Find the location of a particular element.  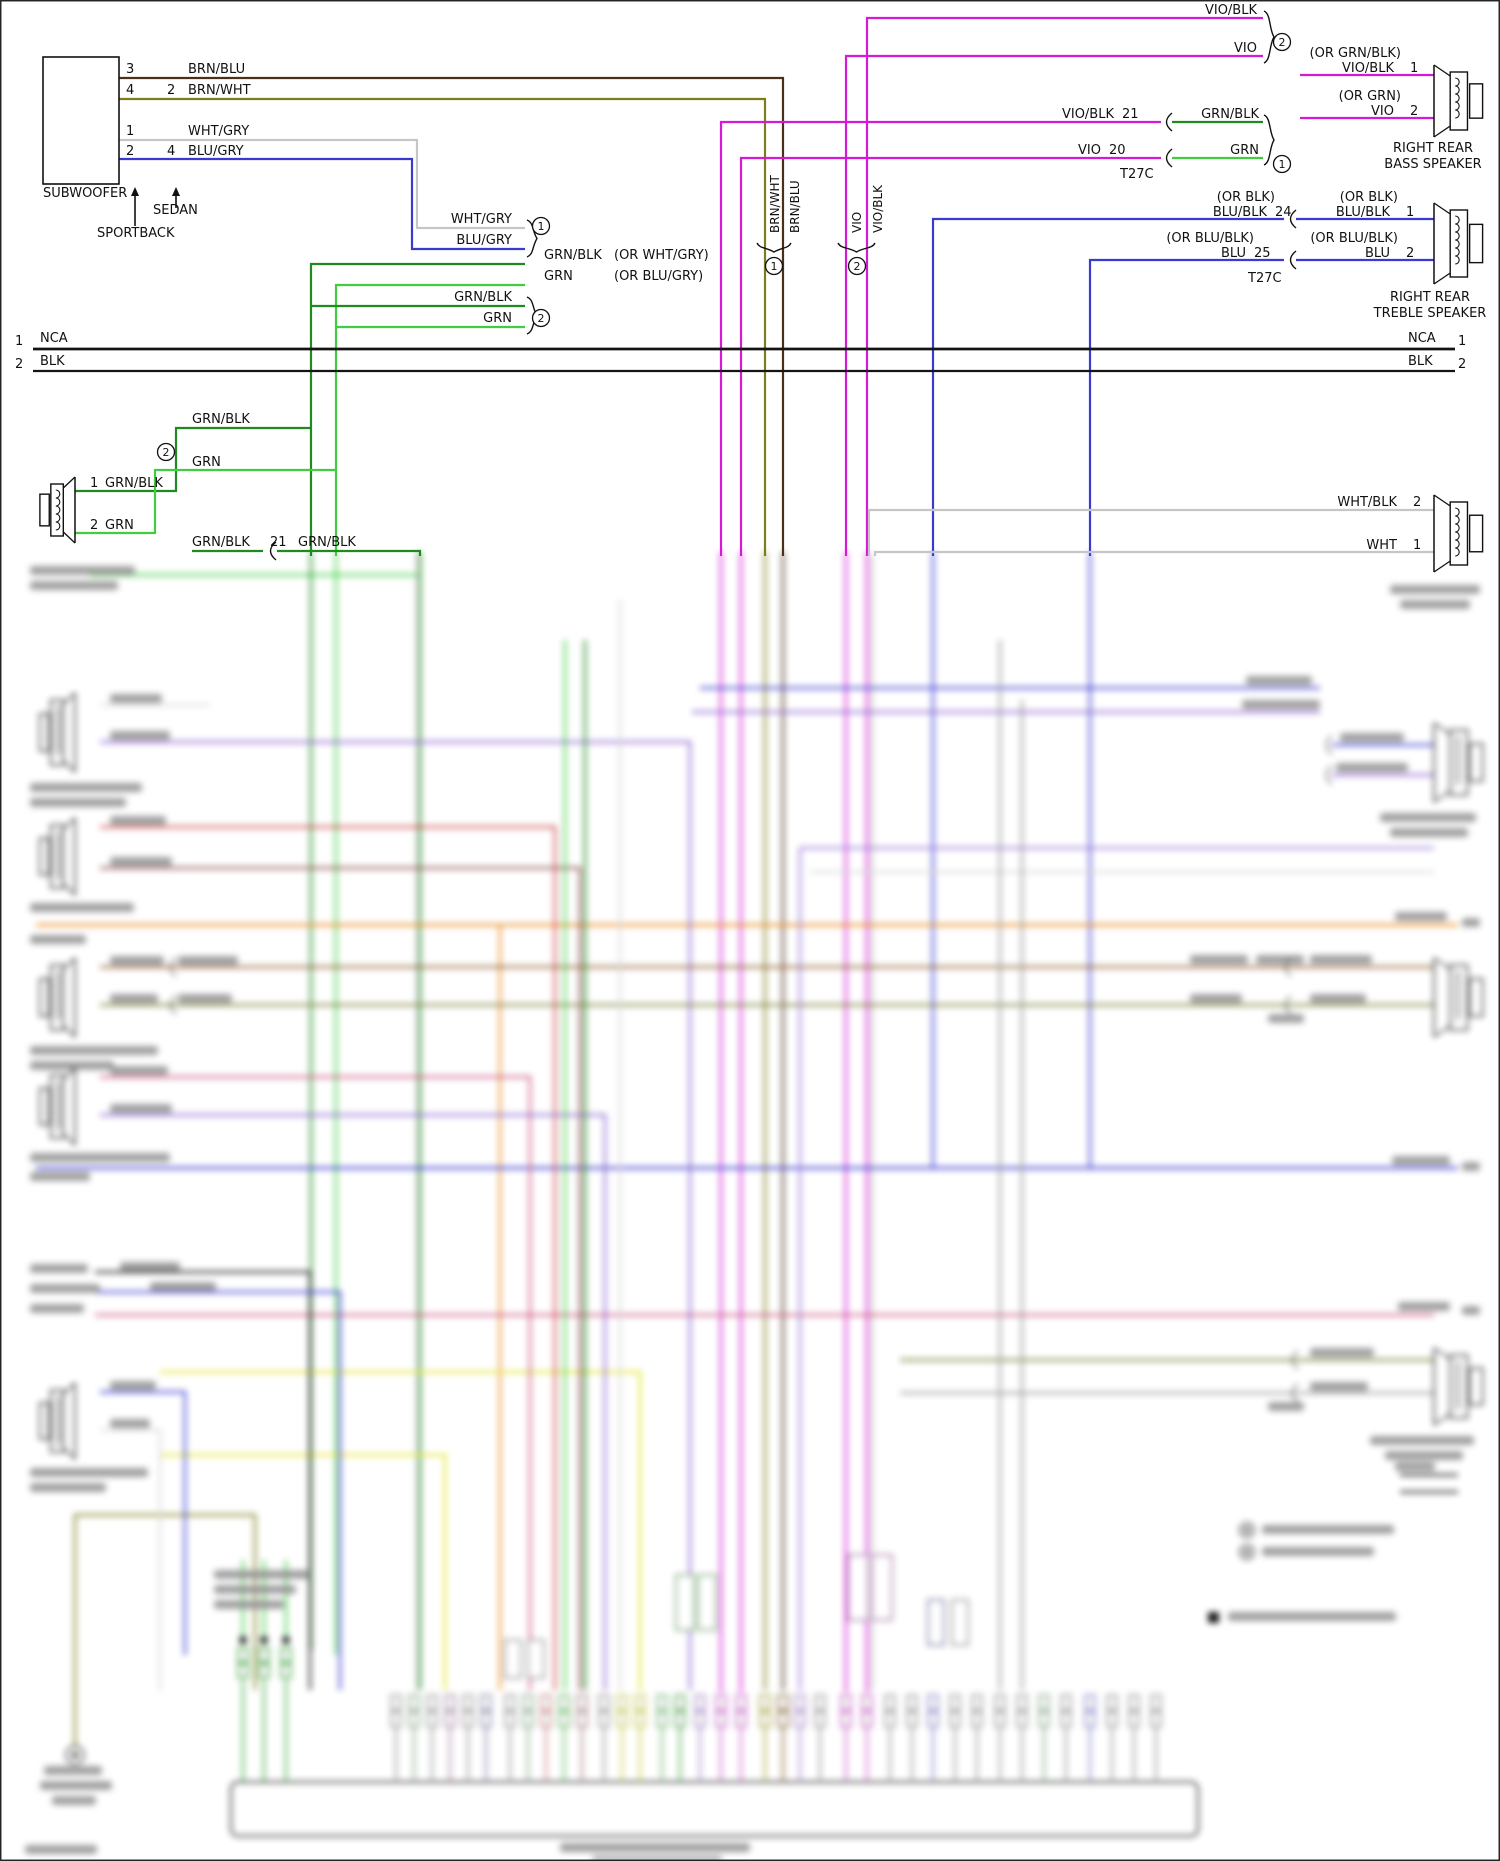

wire-label: VIO is located at coordinates (1245, 48).